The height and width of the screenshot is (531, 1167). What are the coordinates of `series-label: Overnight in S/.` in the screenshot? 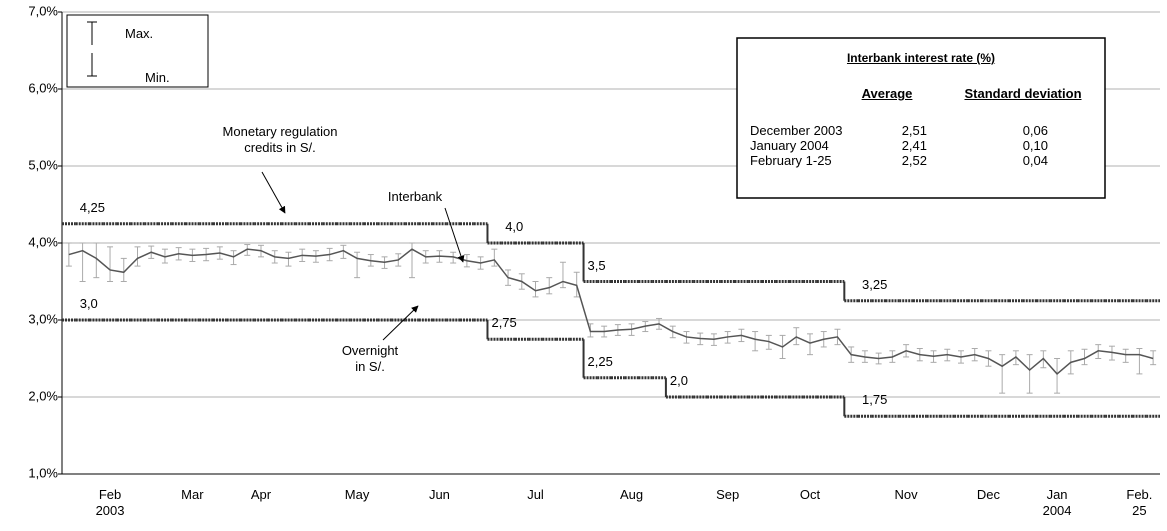 It's located at (370, 358).